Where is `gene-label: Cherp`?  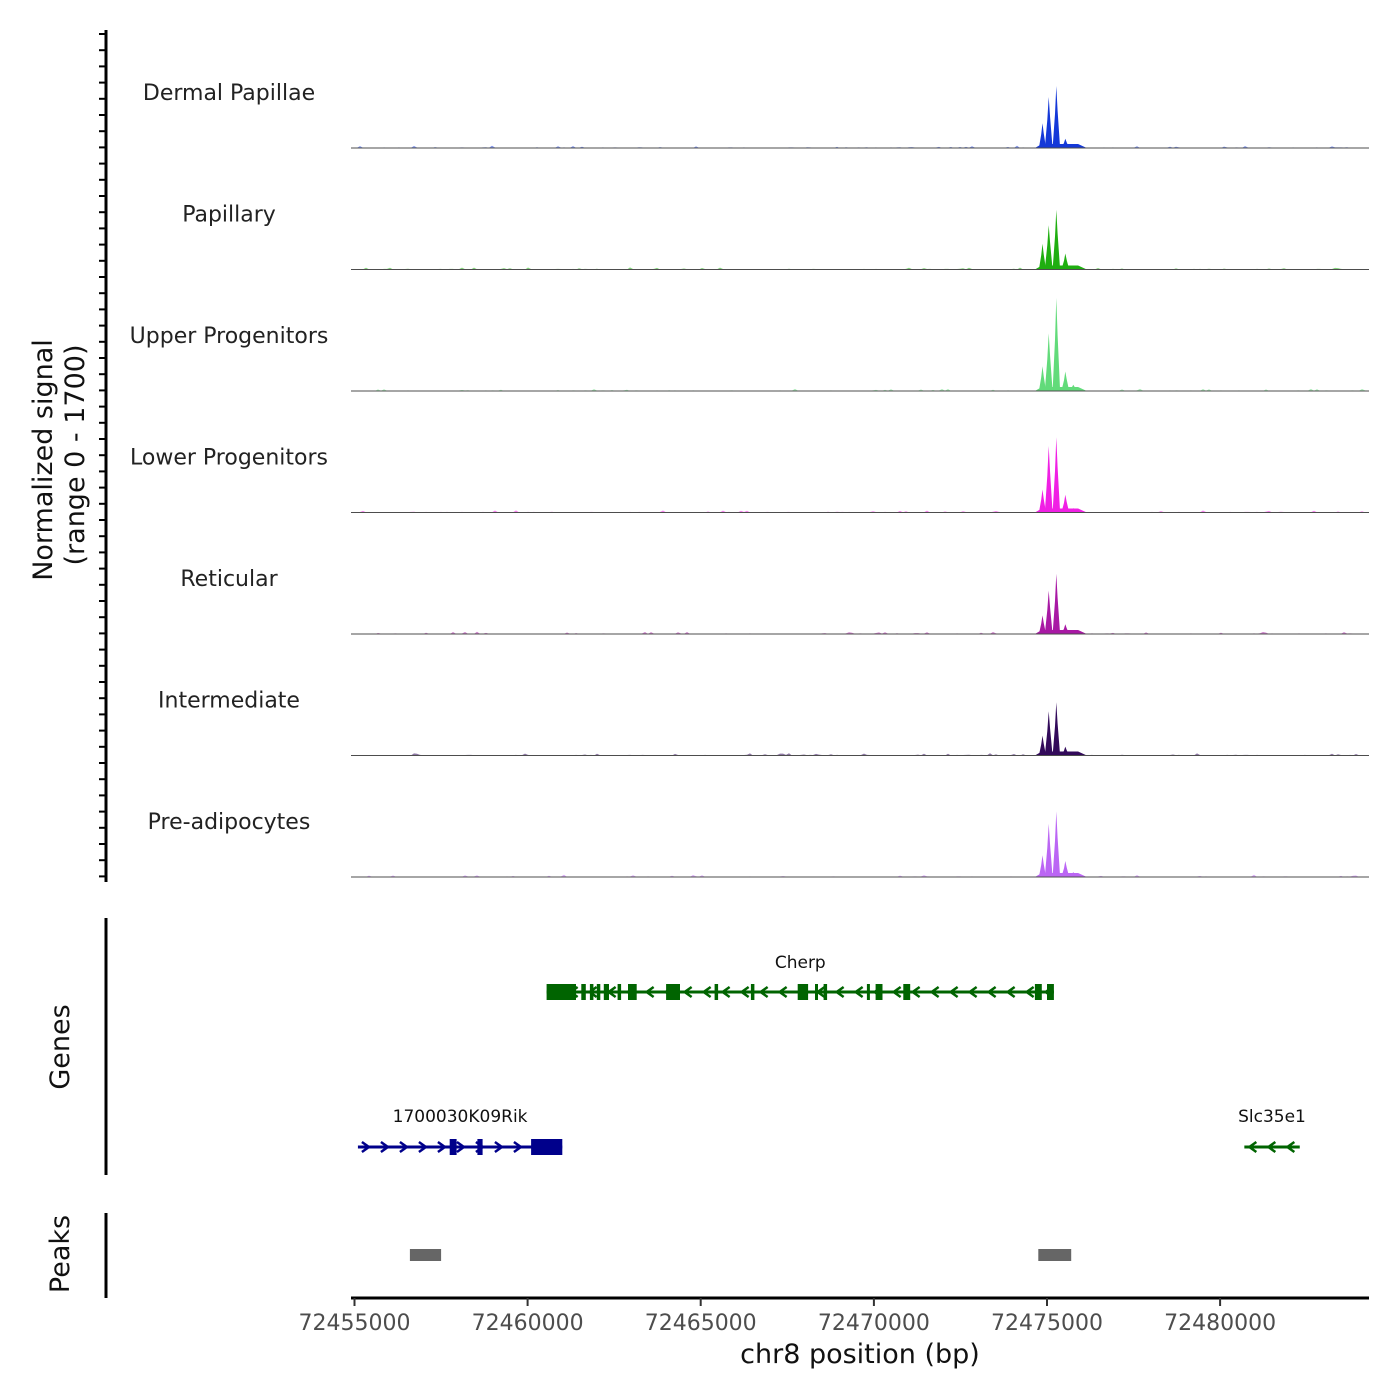 gene-label: Cherp is located at coordinates (800, 963).